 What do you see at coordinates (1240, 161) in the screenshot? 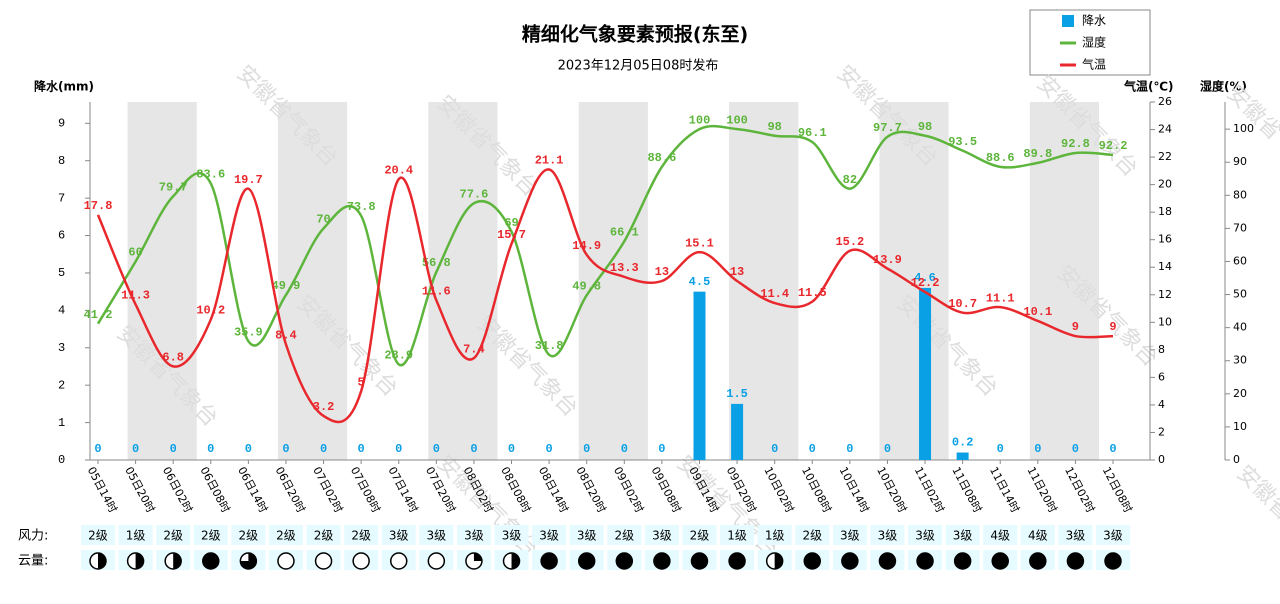
I see `y3-tick-label: 90` at bounding box center [1240, 161].